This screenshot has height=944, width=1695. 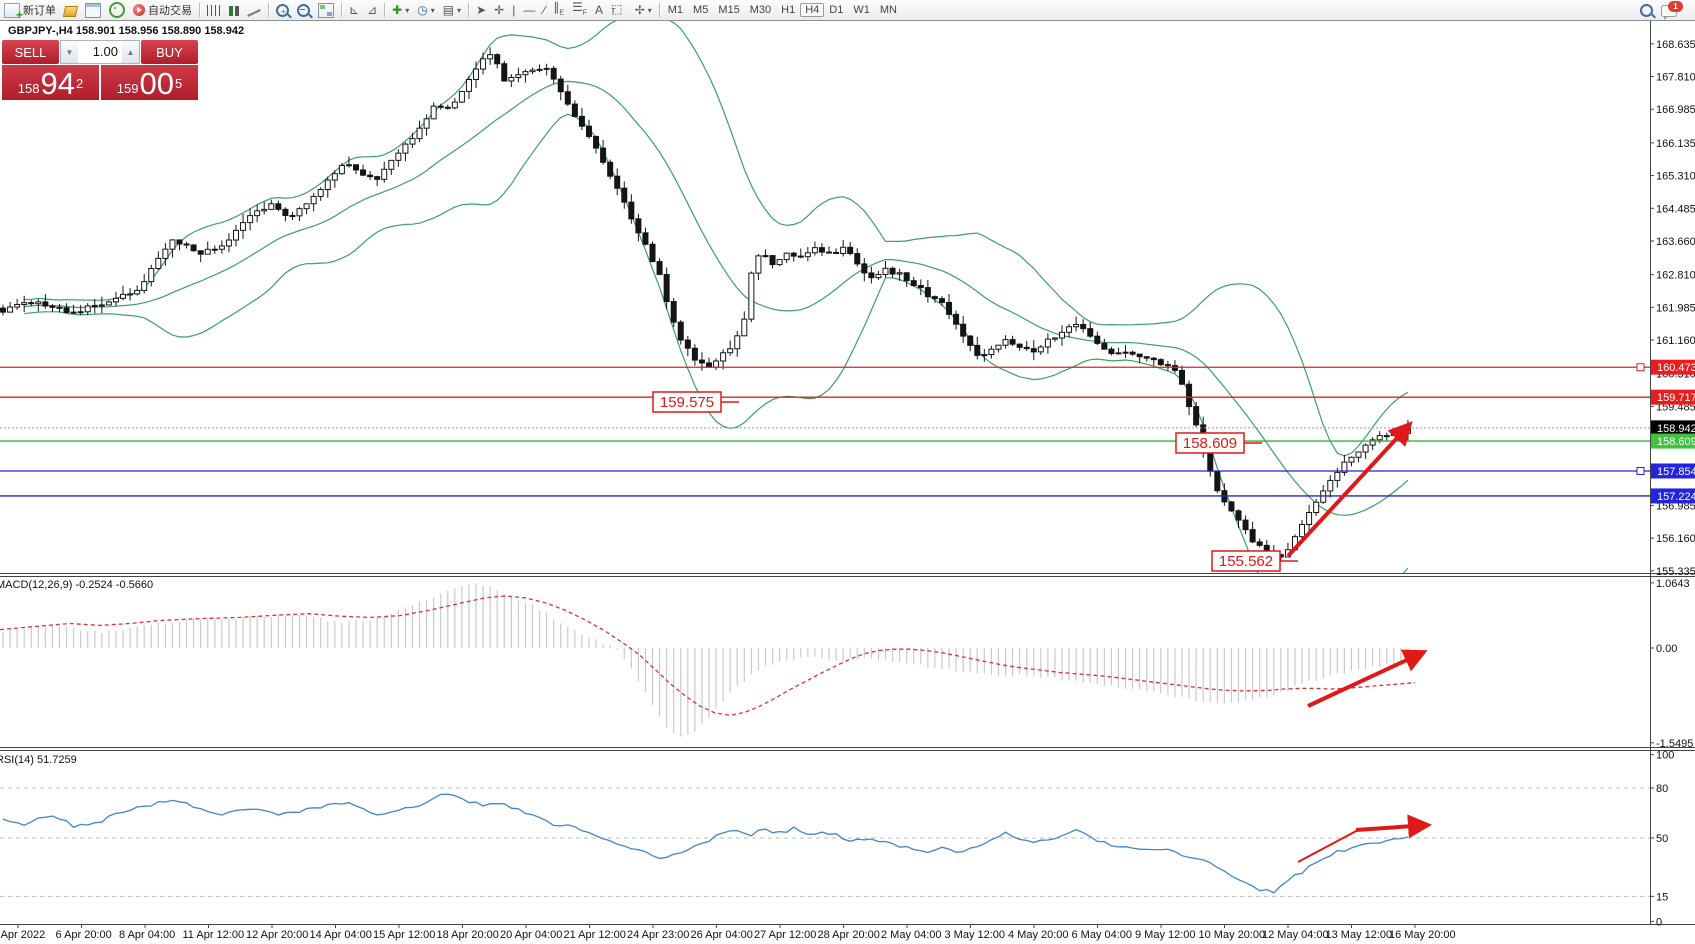 What do you see at coordinates (1102, 935) in the screenshot?
I see `svg-text: 6 May 04:00` at bounding box center [1102, 935].